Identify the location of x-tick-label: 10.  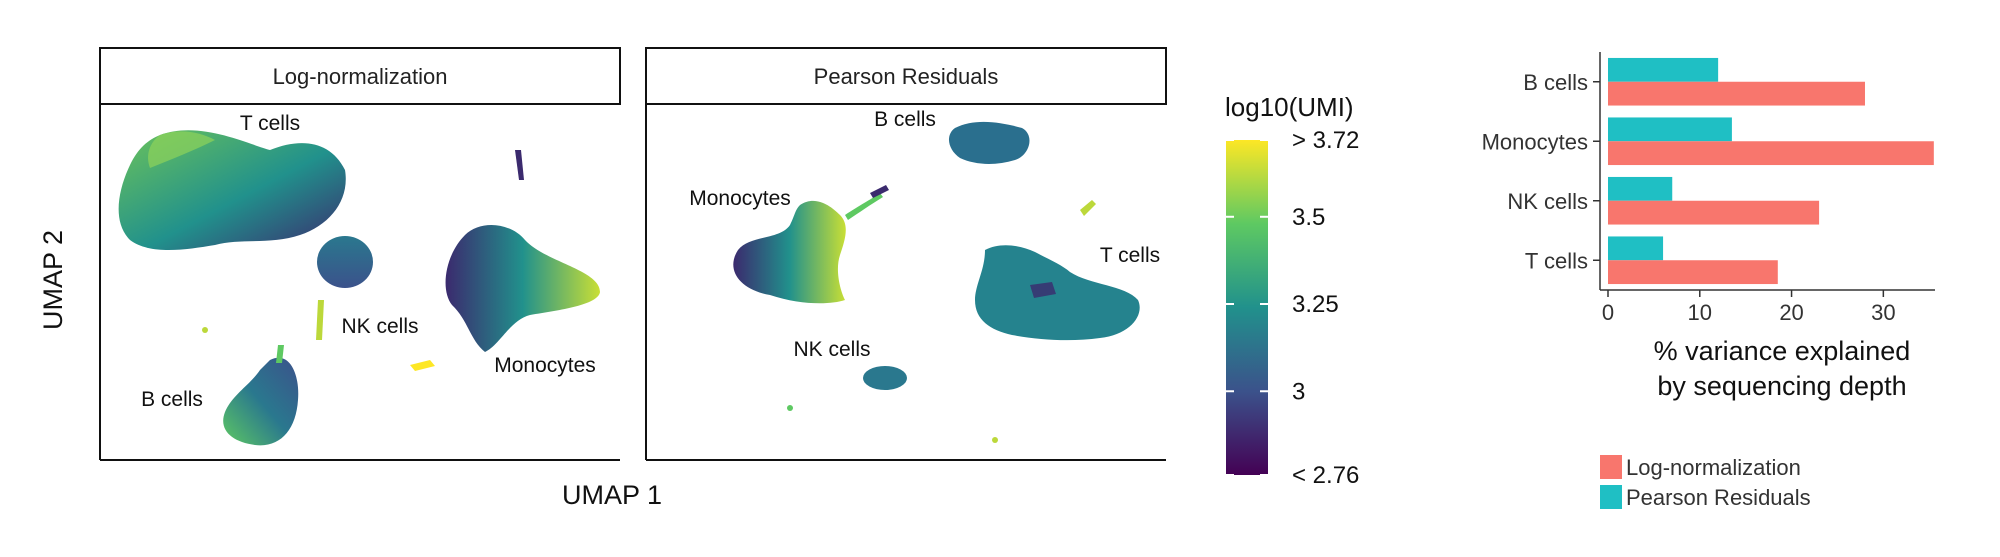
(1700, 312).